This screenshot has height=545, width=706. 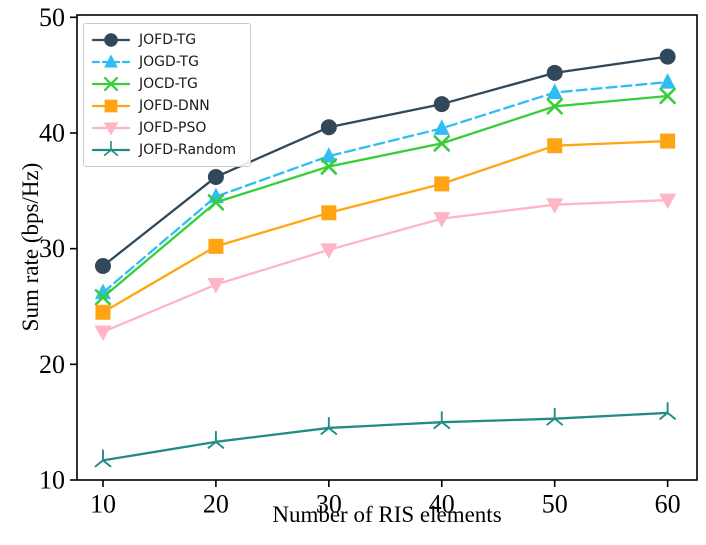 I want to click on svg-text: 60, so click(x=668, y=503).